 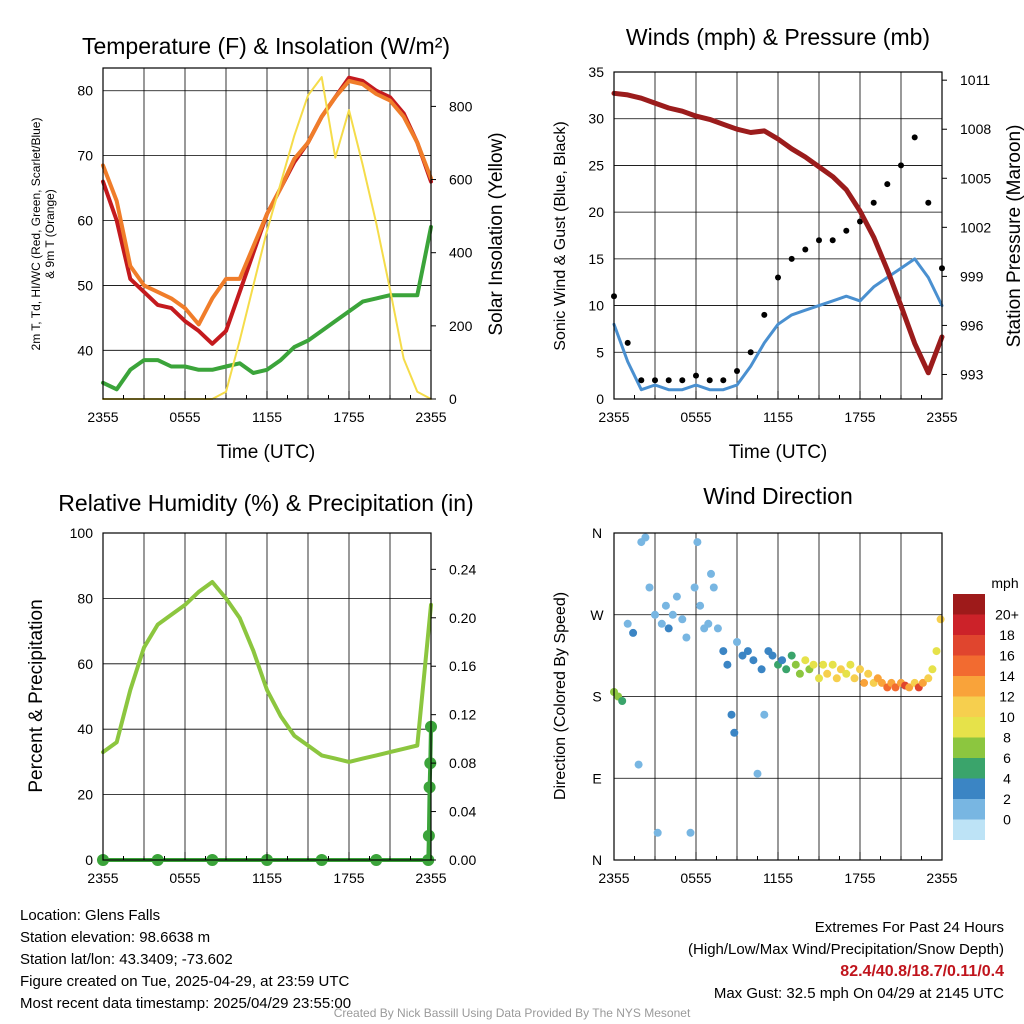 What do you see at coordinates (597, 615) in the screenshot?
I see `direction-tick-label: W` at bounding box center [597, 615].